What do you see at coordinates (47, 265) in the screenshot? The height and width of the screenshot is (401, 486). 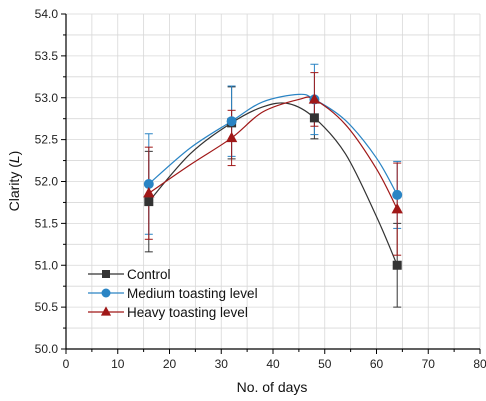 I see `y-tick-label: 51.0` at bounding box center [47, 265].